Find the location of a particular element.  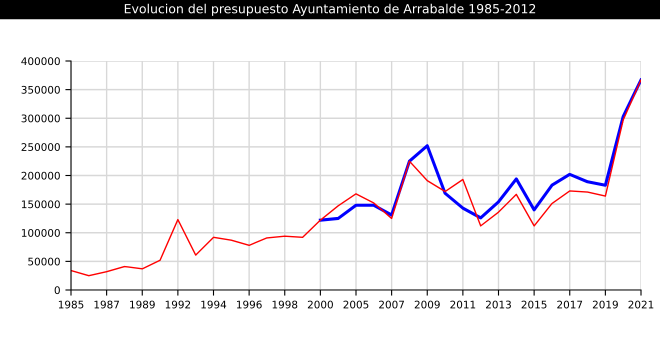

x-tick-label: 1987 is located at coordinates (106, 304).